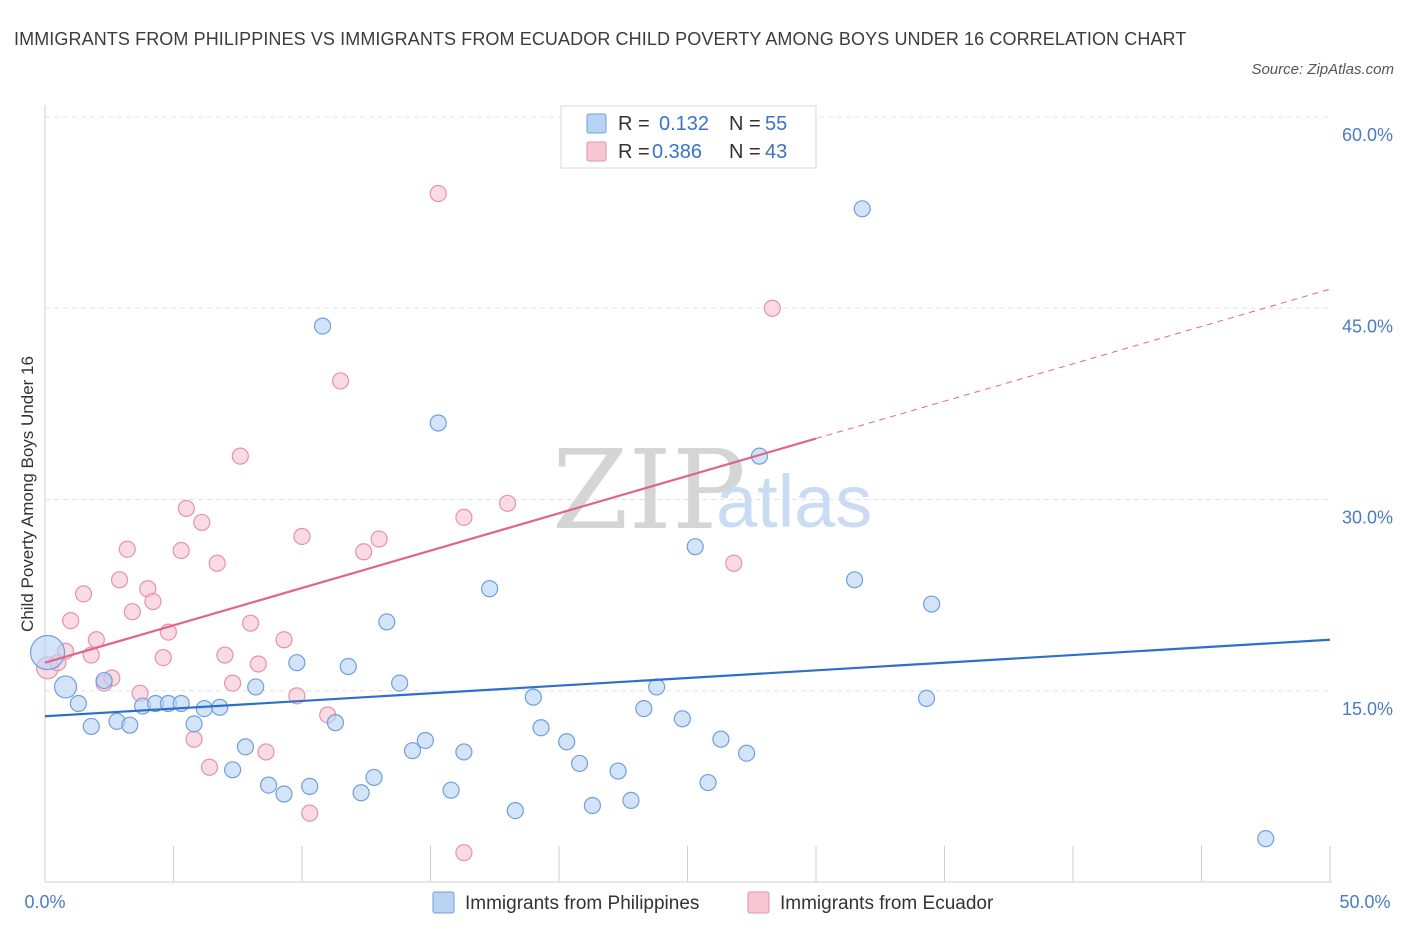 Image resolution: width=1406 pixels, height=930 pixels. I want to click on watermark-atlas: atlas, so click(794, 501).